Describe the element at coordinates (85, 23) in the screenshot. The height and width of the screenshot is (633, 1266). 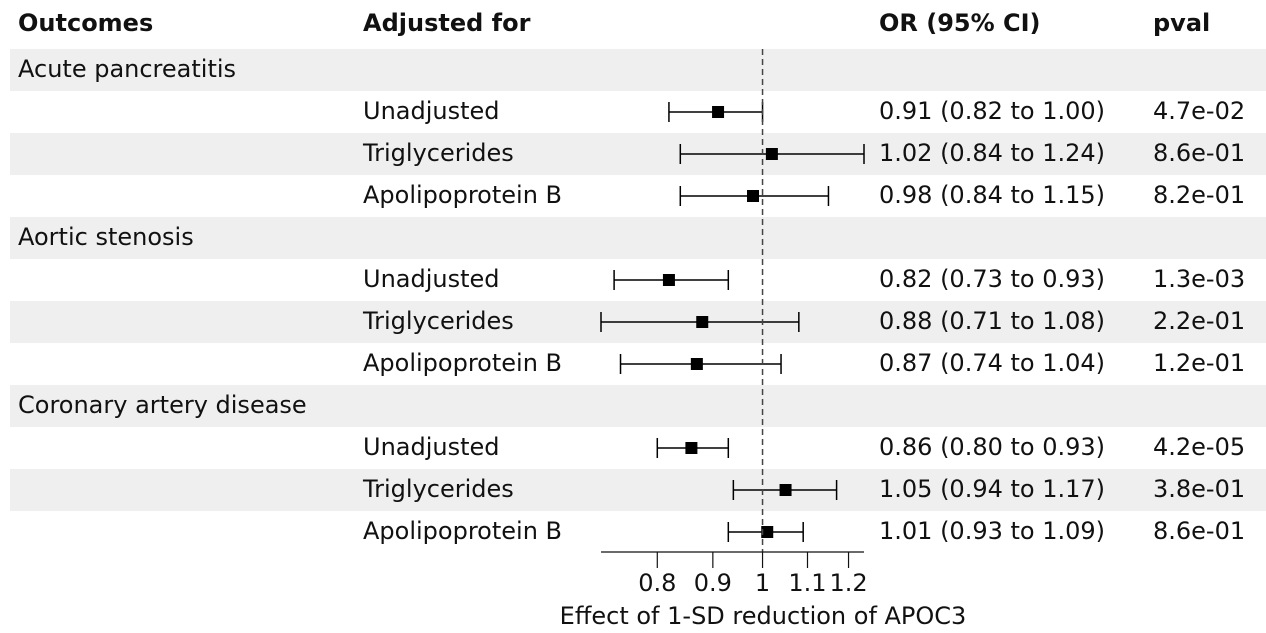
I see `header: Outcomes` at that location.